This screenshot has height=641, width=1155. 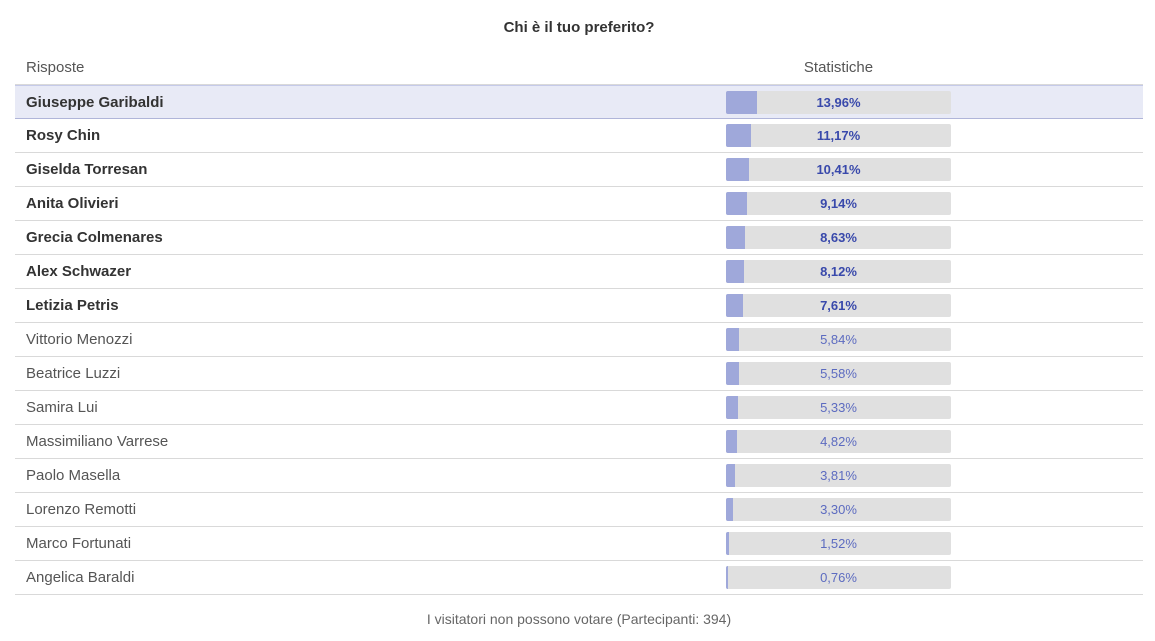 I want to click on poll-row: Rosy Chin 11,17%, so click(x=579, y=136).